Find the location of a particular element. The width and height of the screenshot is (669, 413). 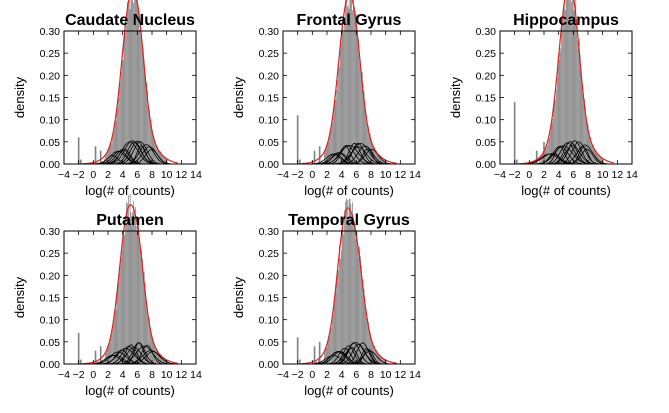

y-tick-label: 0.25 is located at coordinates (269, 54).